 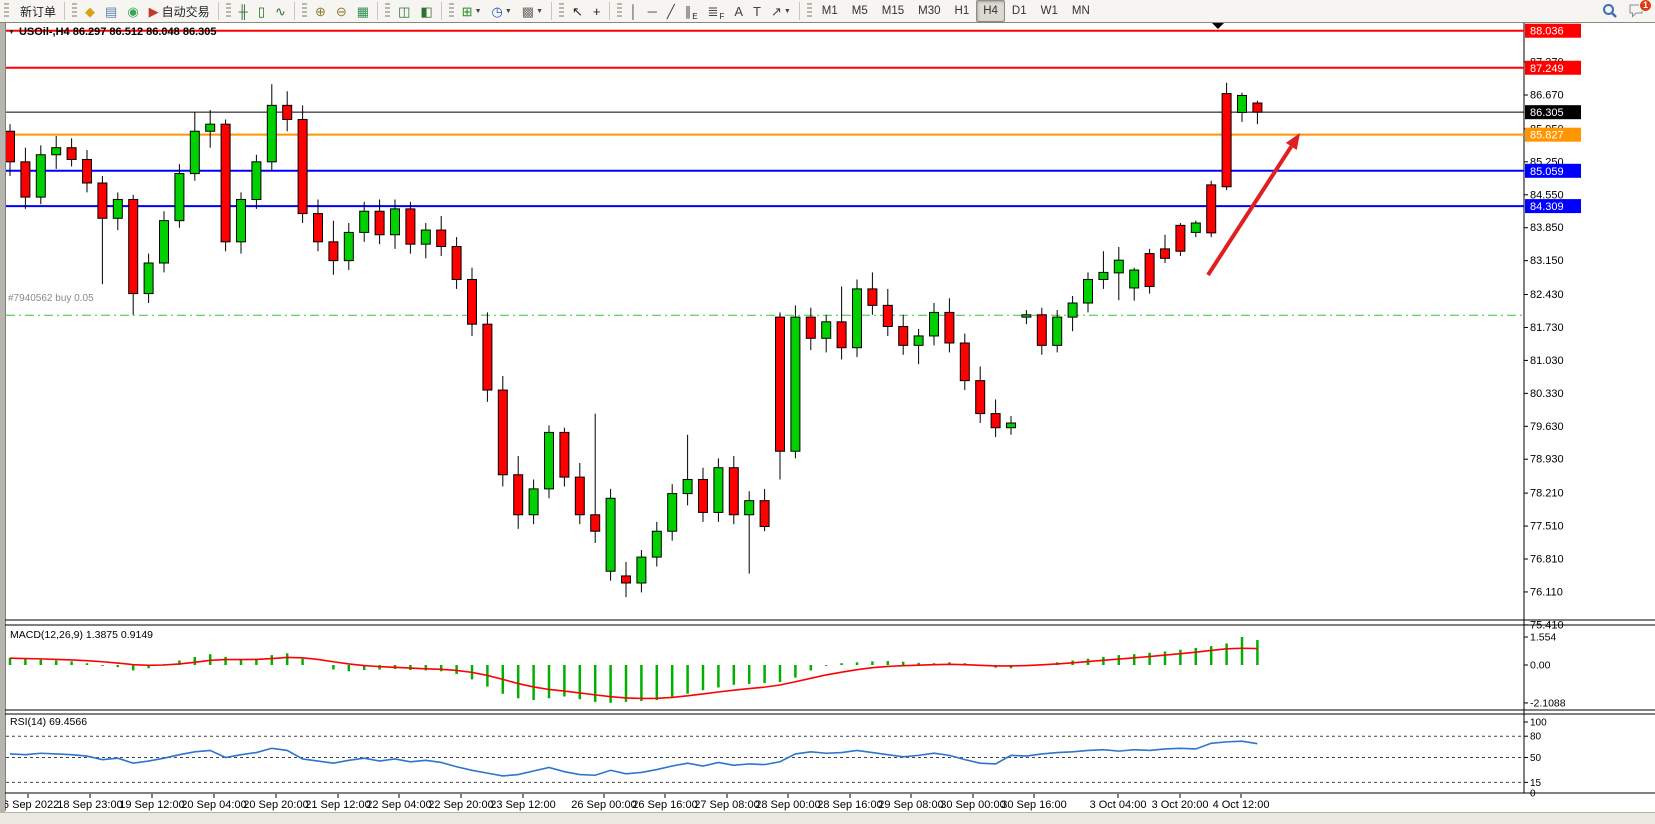 What do you see at coordinates (1547, 172) in the screenshot?
I see `price-badge-label: 85.059` at bounding box center [1547, 172].